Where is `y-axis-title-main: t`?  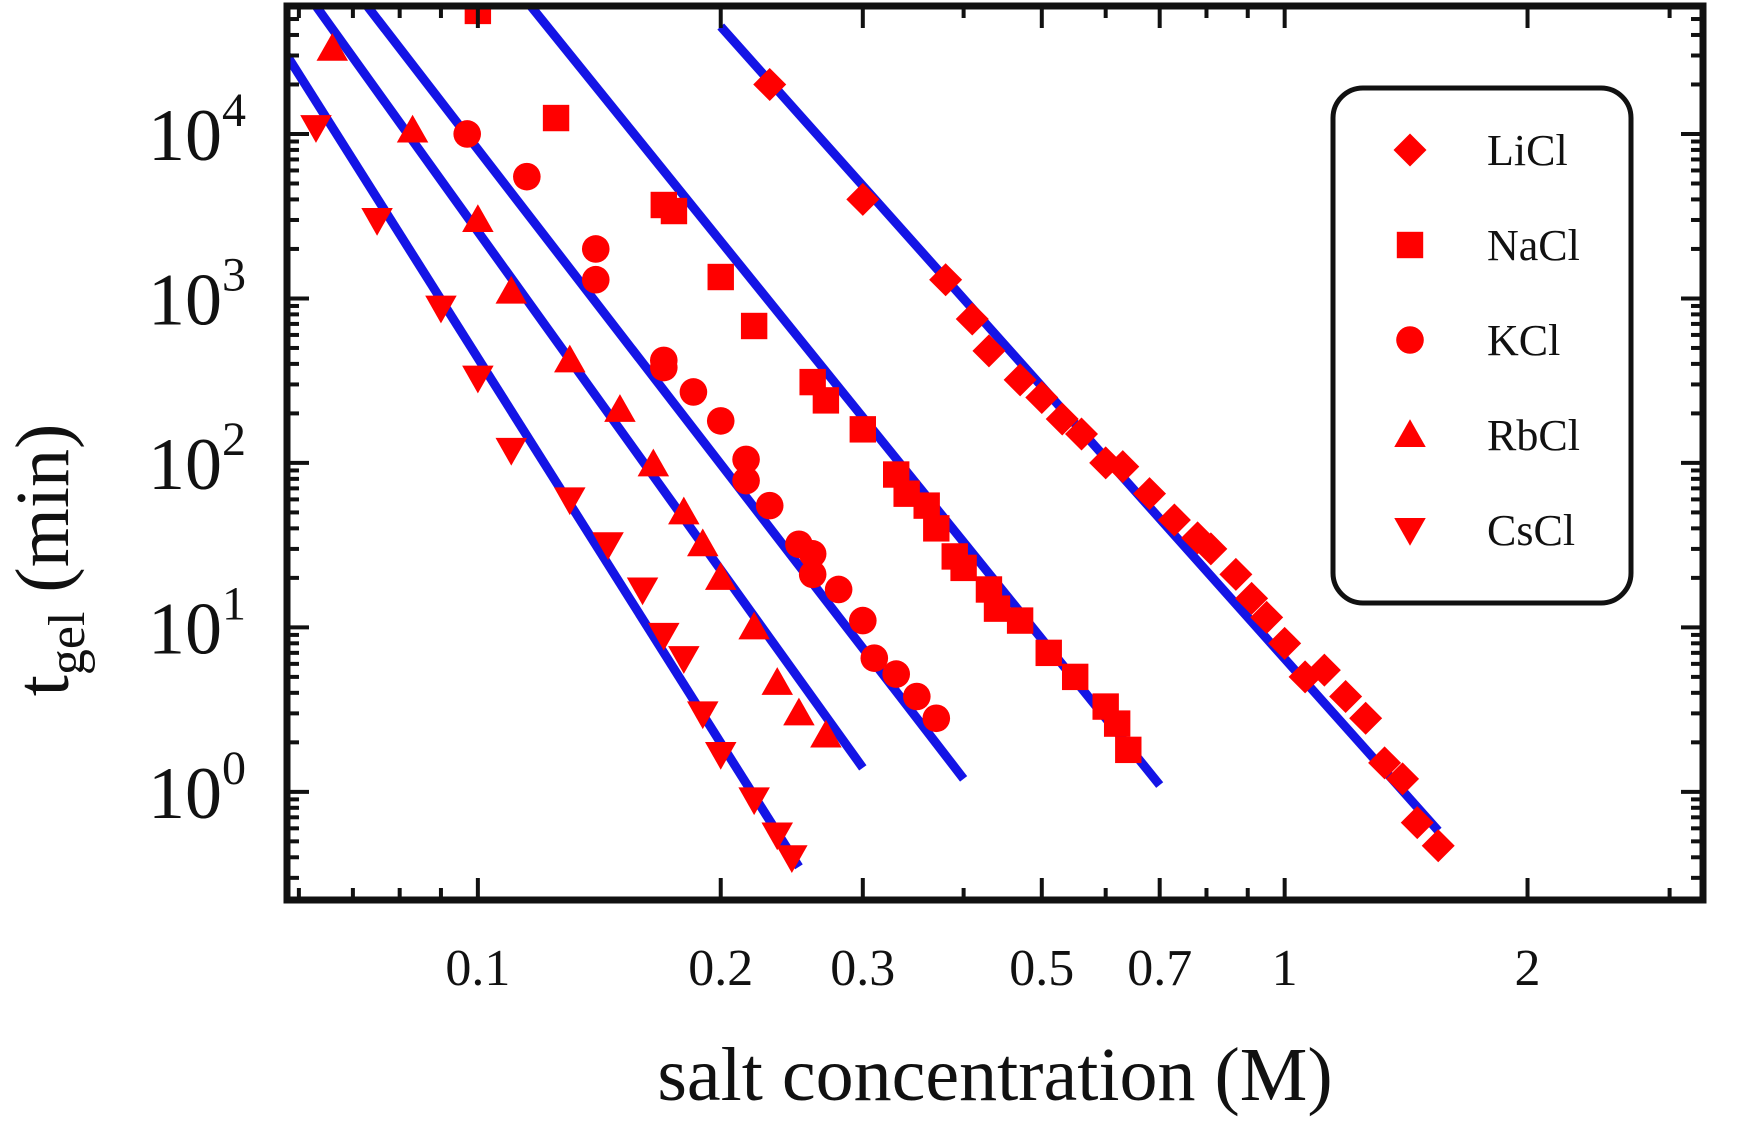 y-axis-title-main: t is located at coordinates (43, 685).